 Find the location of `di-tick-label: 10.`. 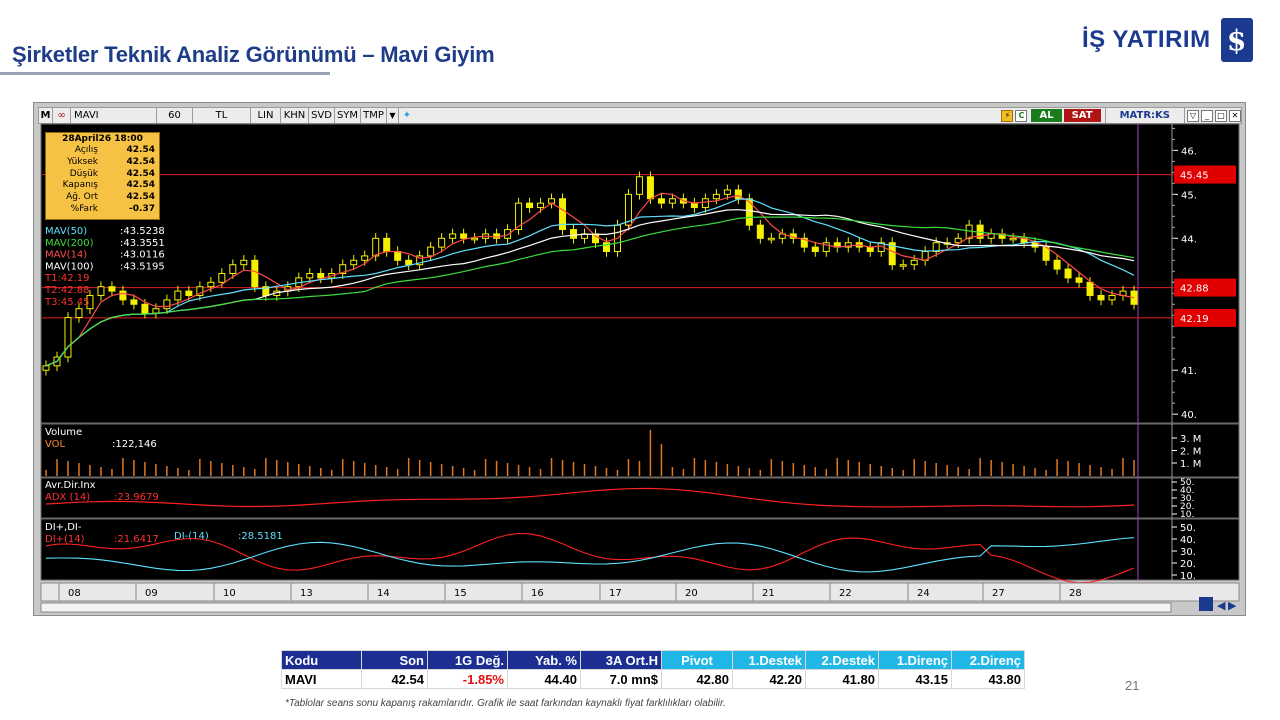

di-tick-label: 10. is located at coordinates (1188, 576).